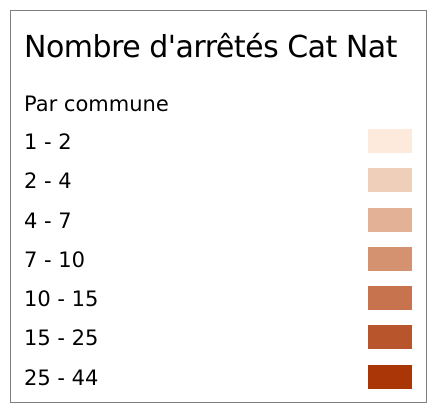 Image resolution: width=439 pixels, height=415 pixels. Describe the element at coordinates (61, 338) in the screenshot. I see `legend-item-label: 15 - 25` at that location.